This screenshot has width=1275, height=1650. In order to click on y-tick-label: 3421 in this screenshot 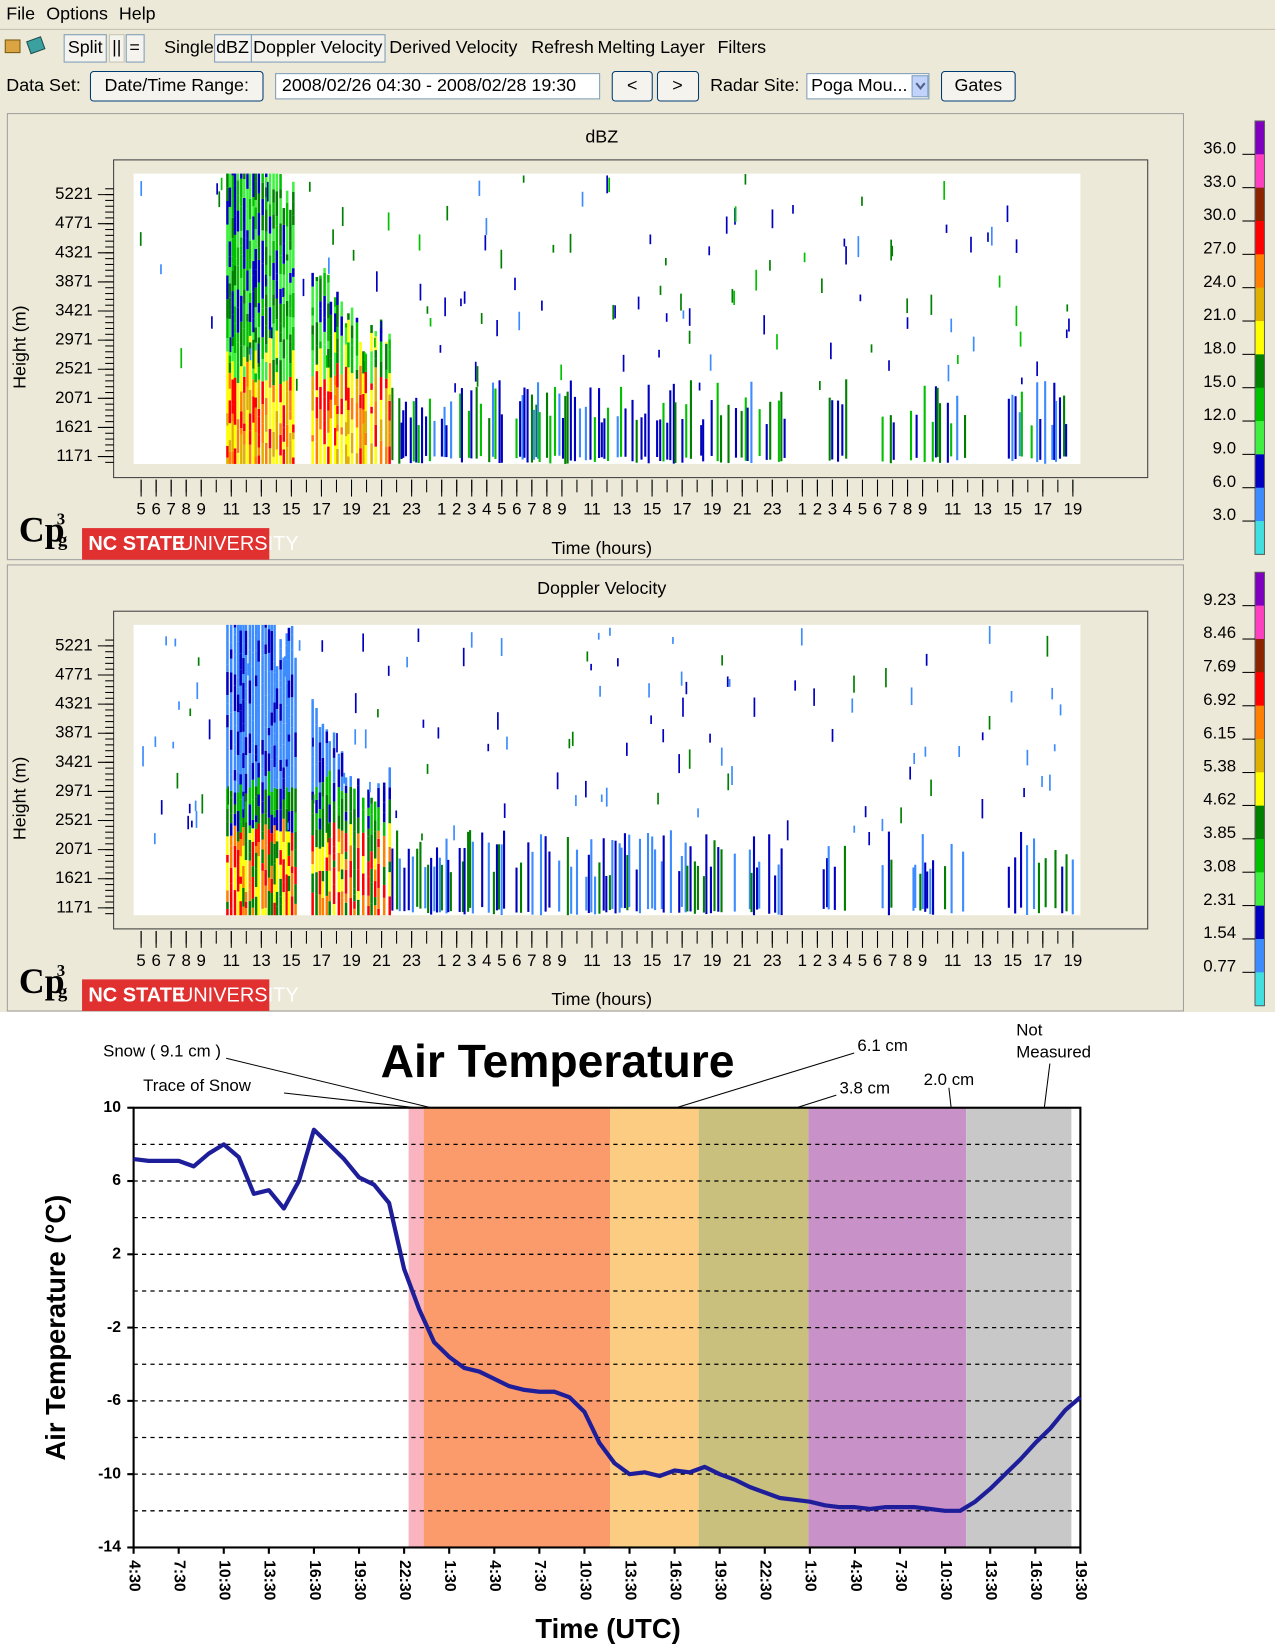, I will do `click(73, 761)`.